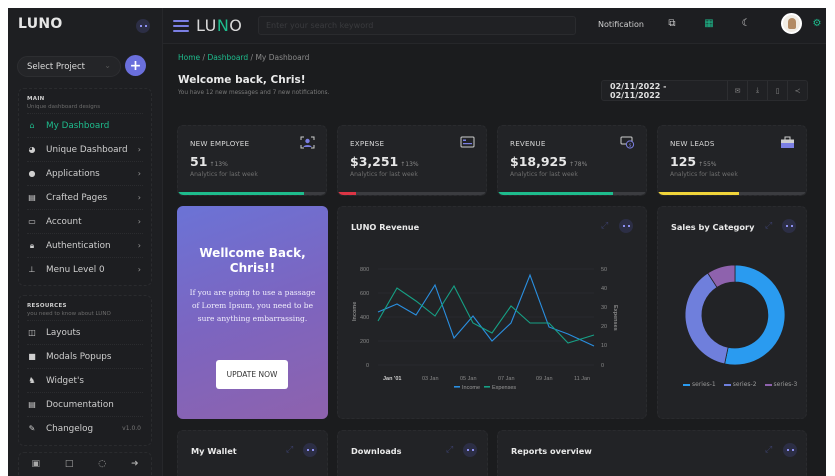 The height and width of the screenshot is (476, 835). Describe the element at coordinates (787, 142) in the screenshot. I see `briefcase-icon` at that location.